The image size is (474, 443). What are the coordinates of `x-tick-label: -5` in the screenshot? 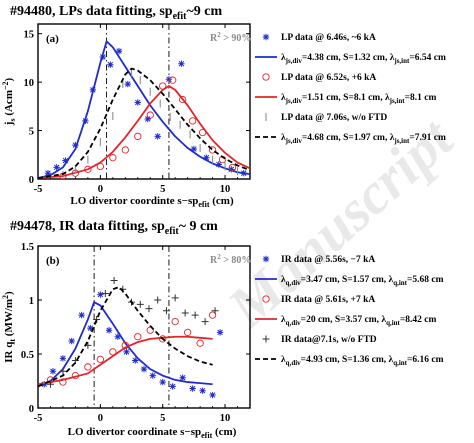 It's located at (38, 189).